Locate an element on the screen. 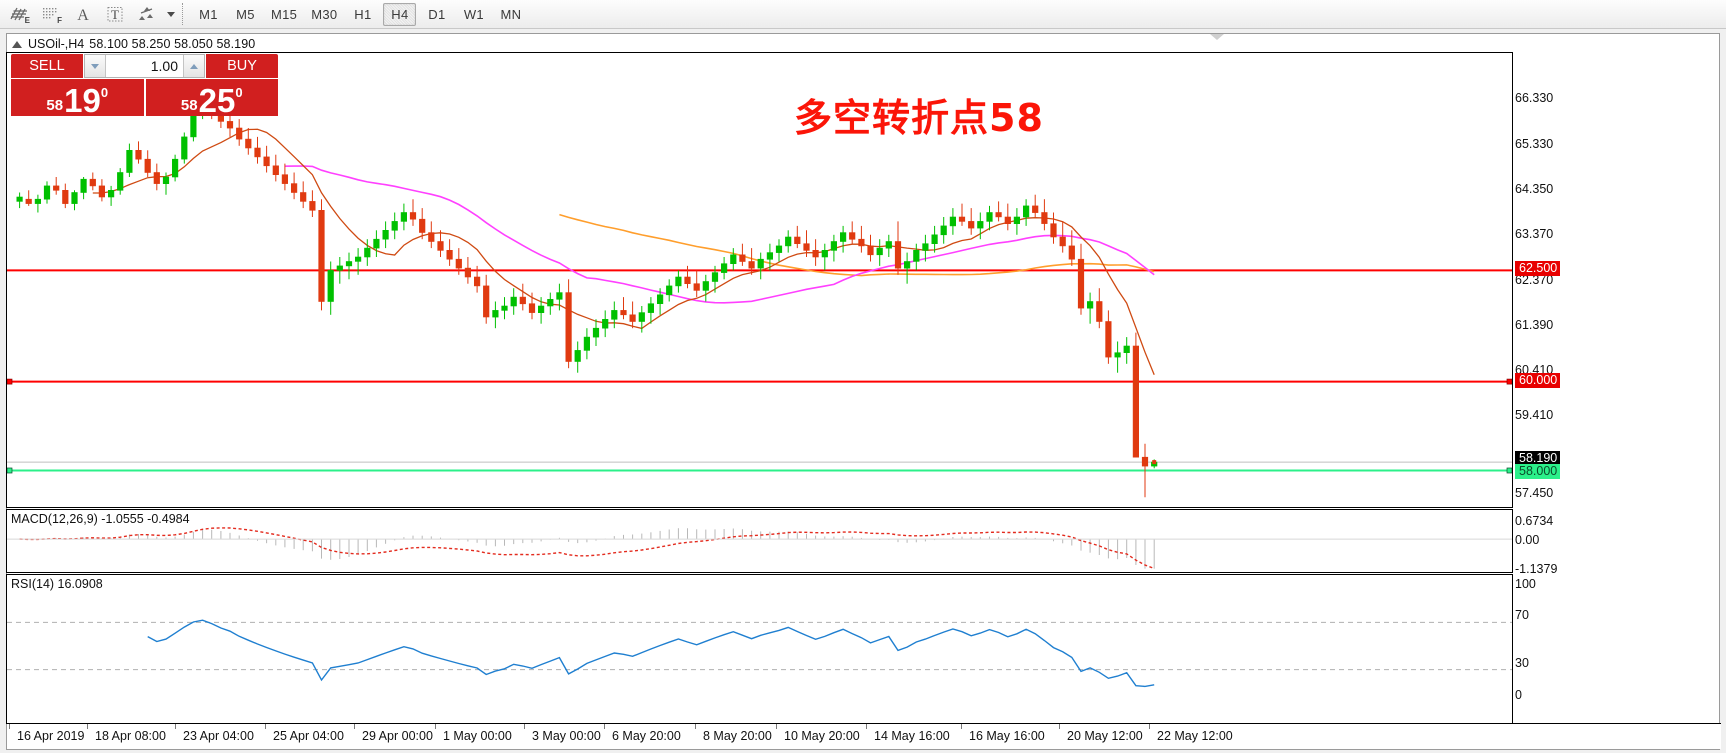 This screenshot has width=1726, height=753. sell-button: SELL is located at coordinates (47, 66).